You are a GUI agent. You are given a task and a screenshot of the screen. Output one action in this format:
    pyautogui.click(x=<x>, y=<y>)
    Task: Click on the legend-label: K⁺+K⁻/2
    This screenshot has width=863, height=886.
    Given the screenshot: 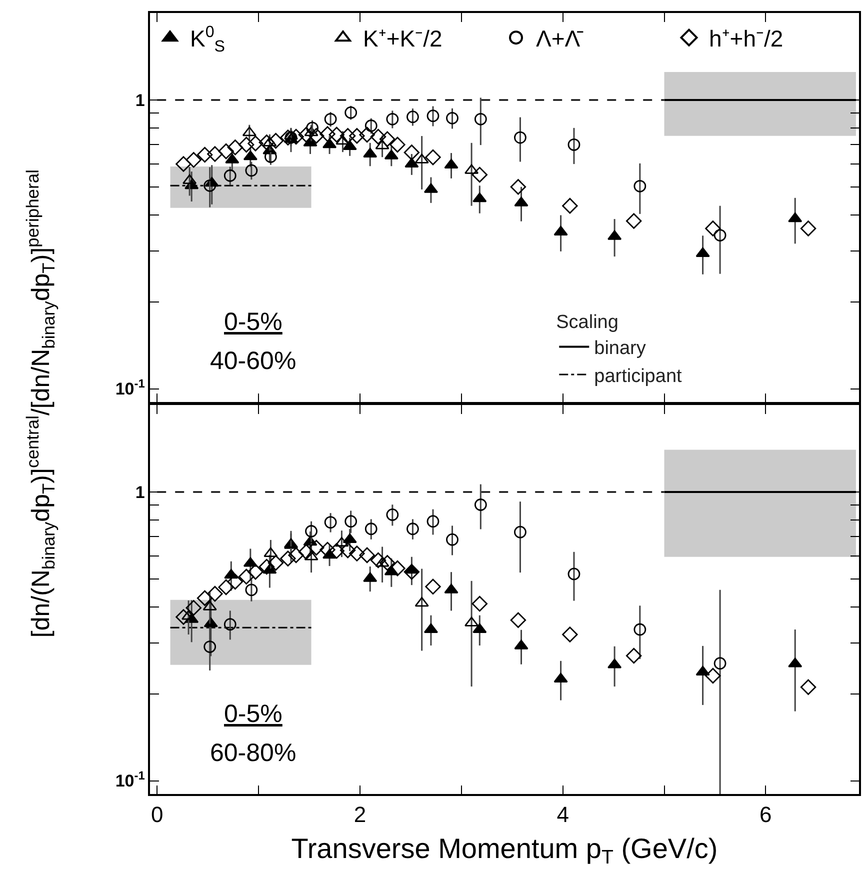 What is the action you would take?
    pyautogui.click(x=402, y=39)
    